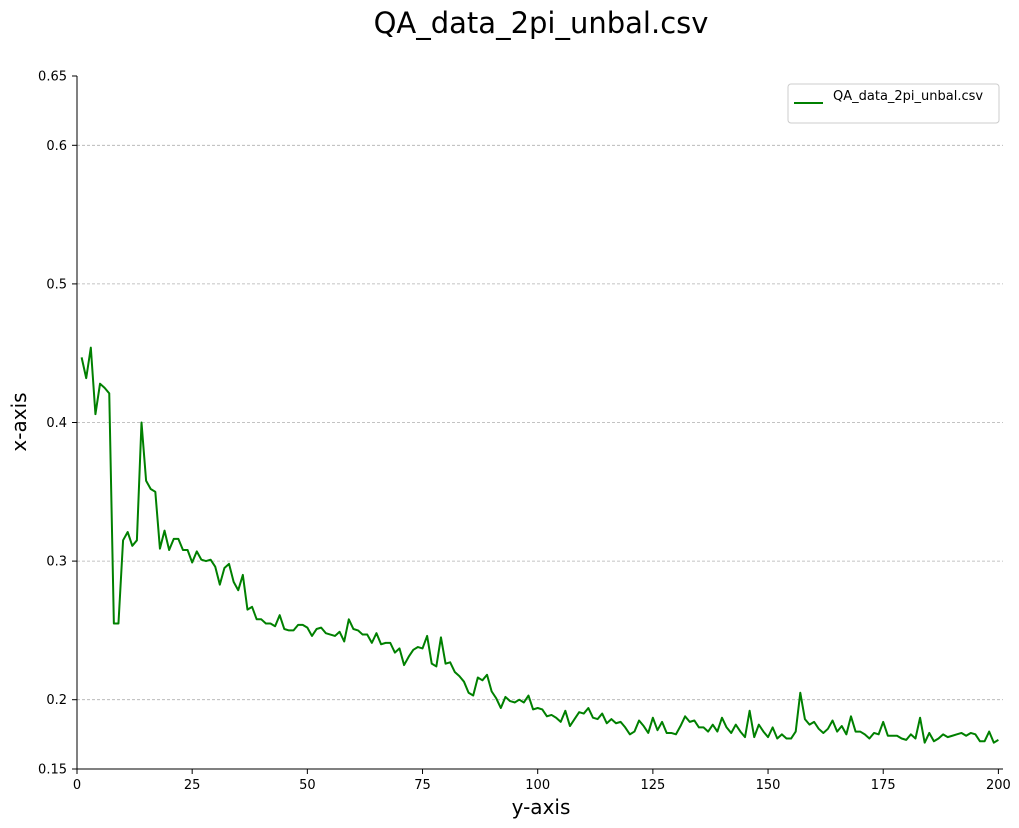  I want to click on legend-box, so click(893, 103).